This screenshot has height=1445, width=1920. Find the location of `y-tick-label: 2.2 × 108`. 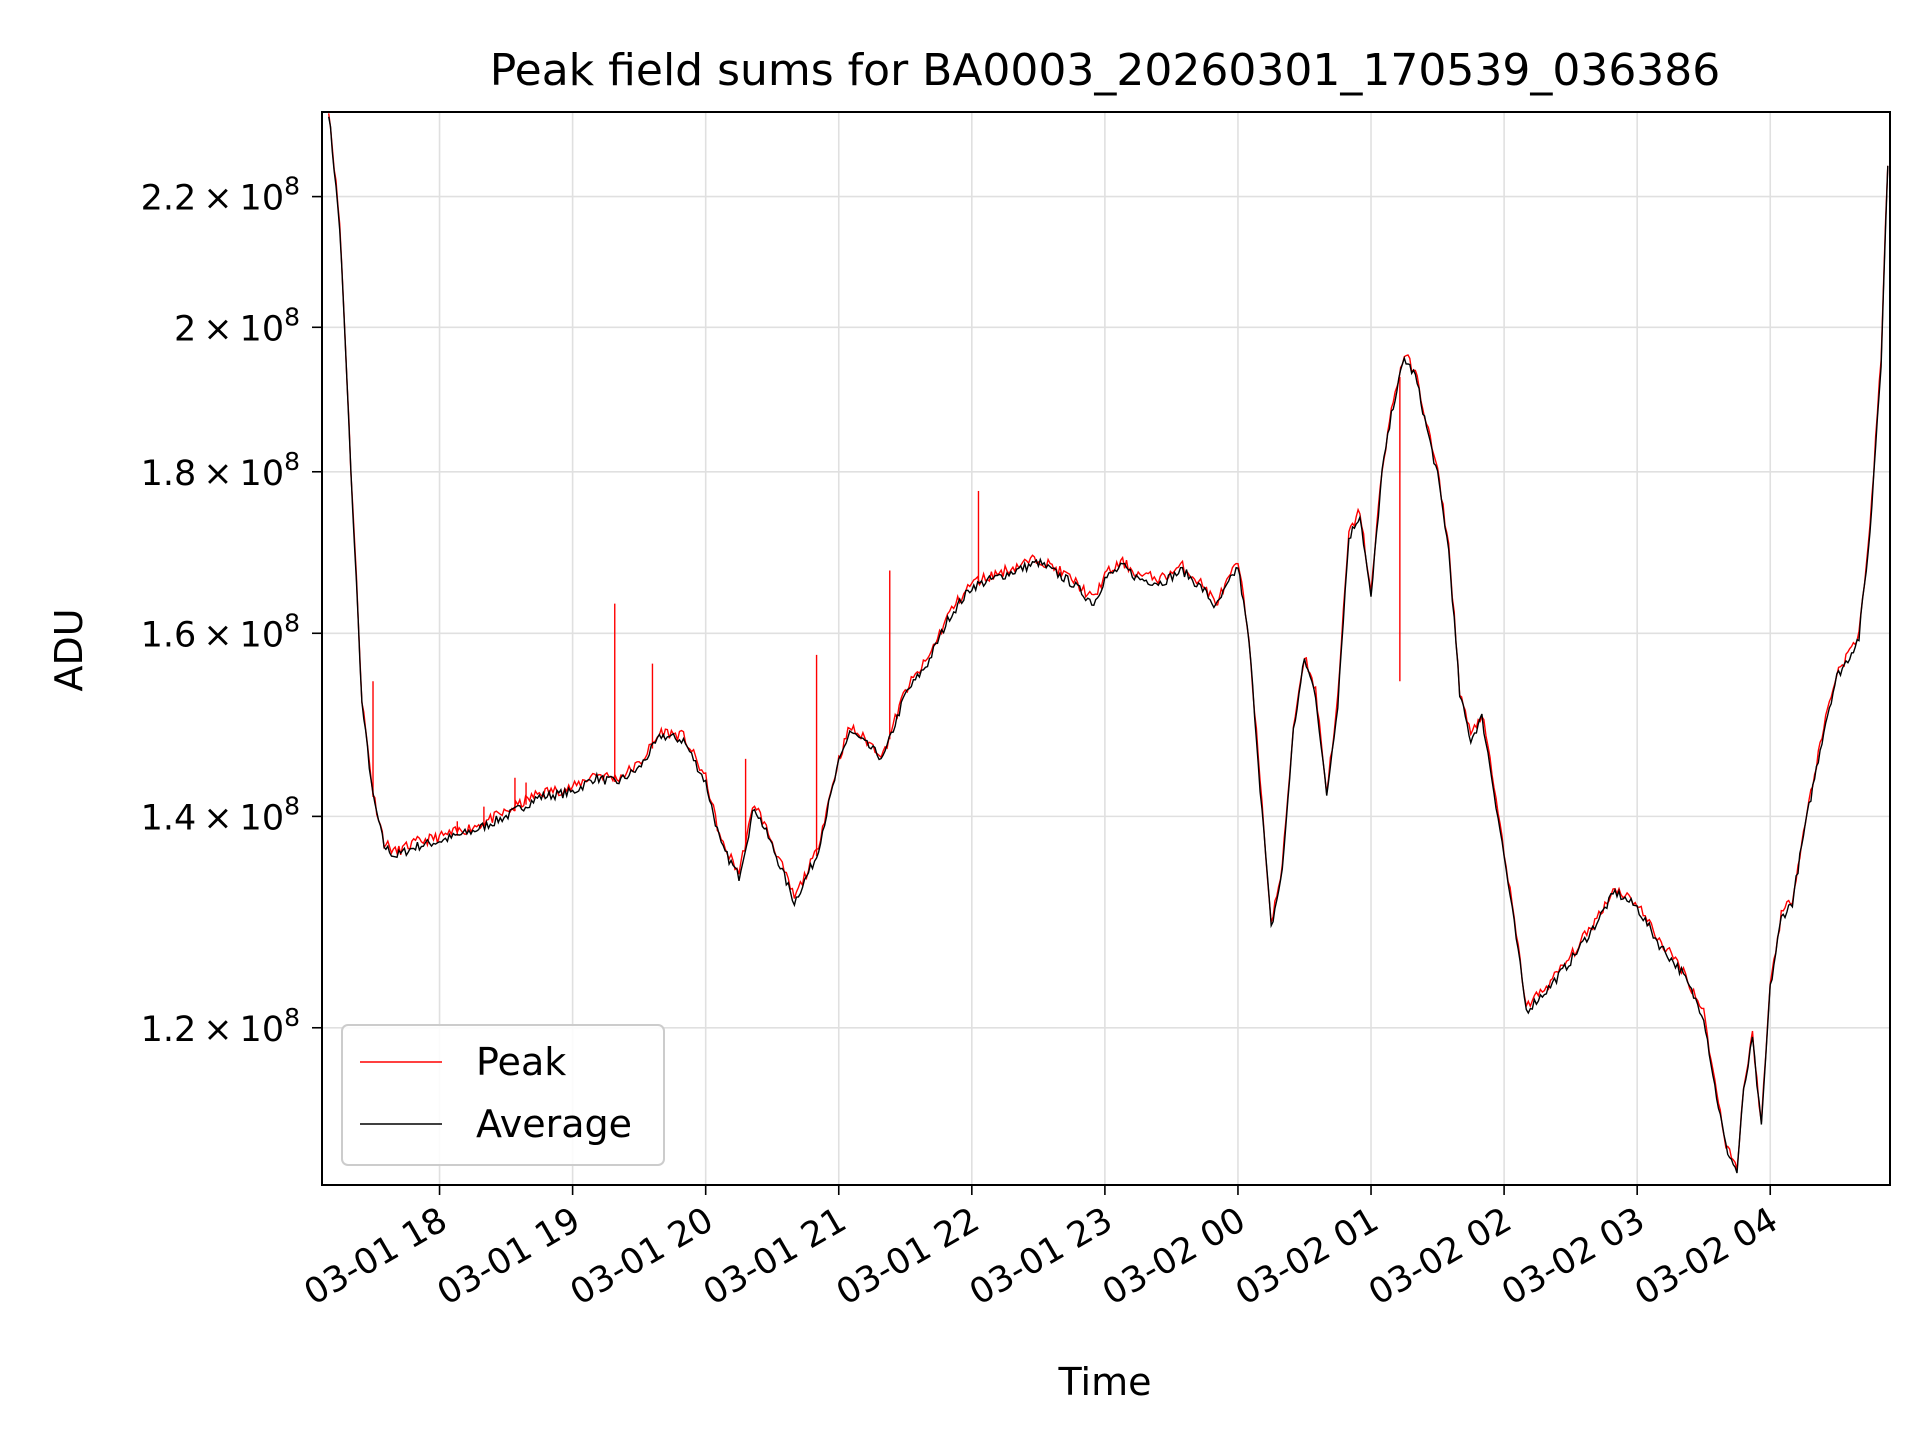

y-tick-label: 2.2 × 108 is located at coordinates (220, 195).